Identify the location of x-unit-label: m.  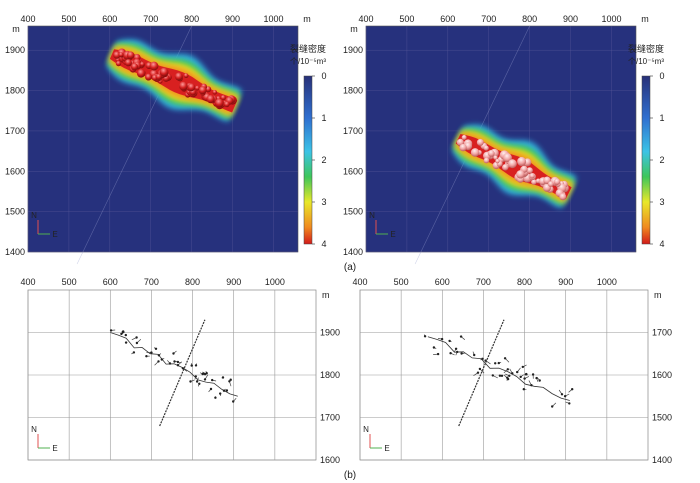
(307, 19).